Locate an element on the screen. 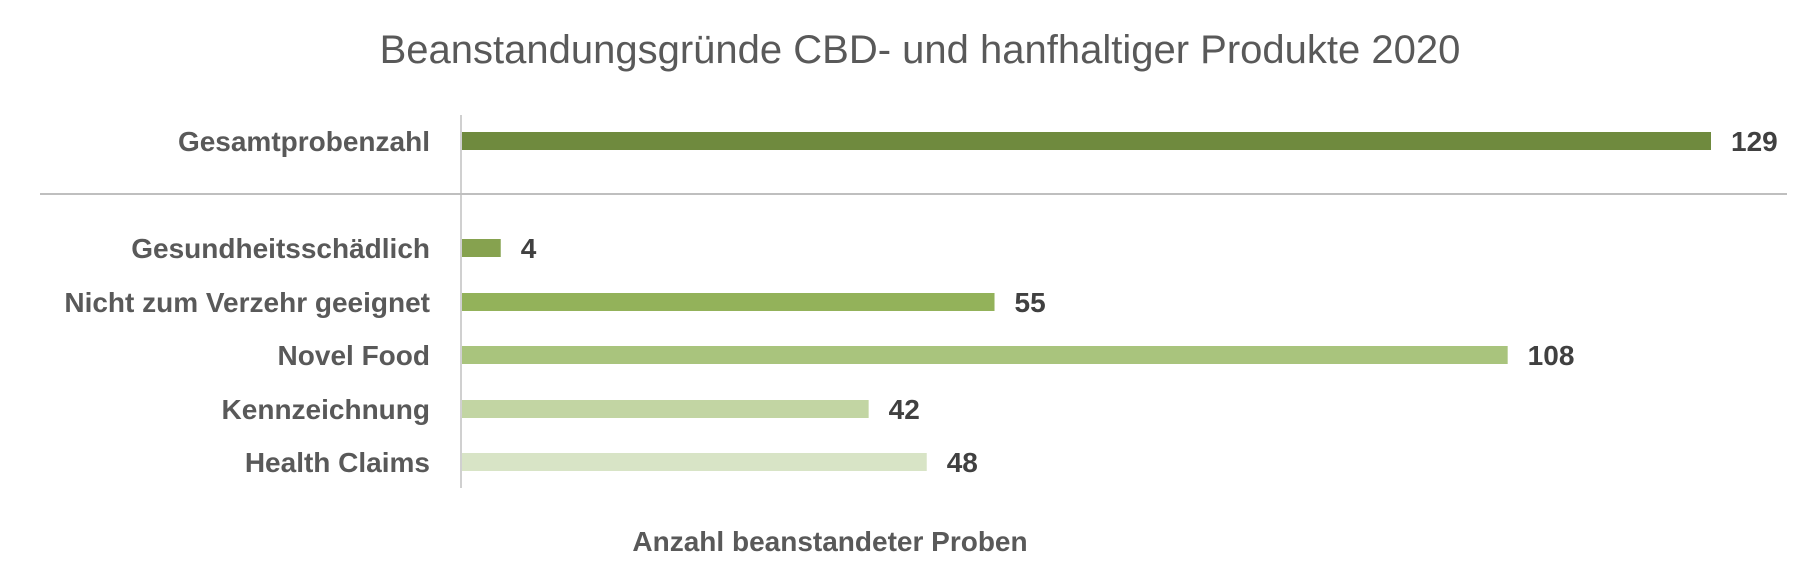  category-label-novel-food: Novel Food is located at coordinates (354, 355).